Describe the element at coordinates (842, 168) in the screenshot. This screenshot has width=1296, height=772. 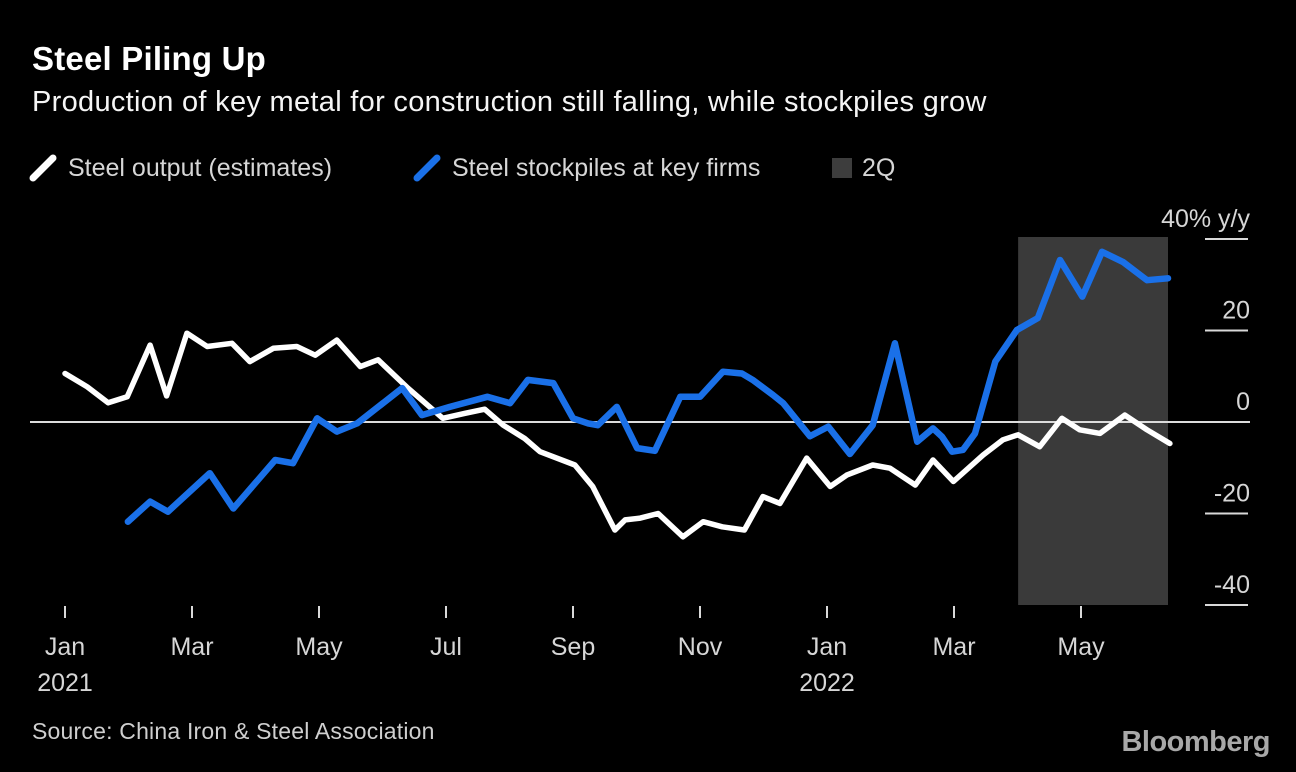
I see `band-swatch-icon` at that location.